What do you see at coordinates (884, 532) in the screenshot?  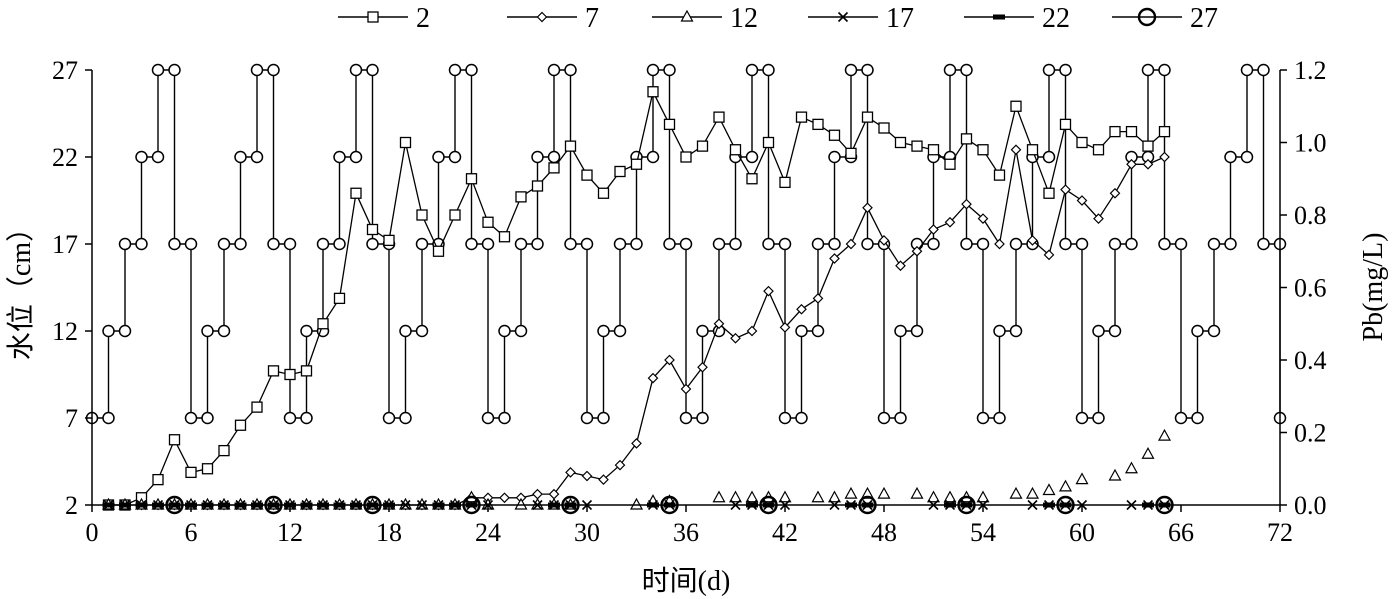 I see `x-tick-label: 48` at bounding box center [884, 532].